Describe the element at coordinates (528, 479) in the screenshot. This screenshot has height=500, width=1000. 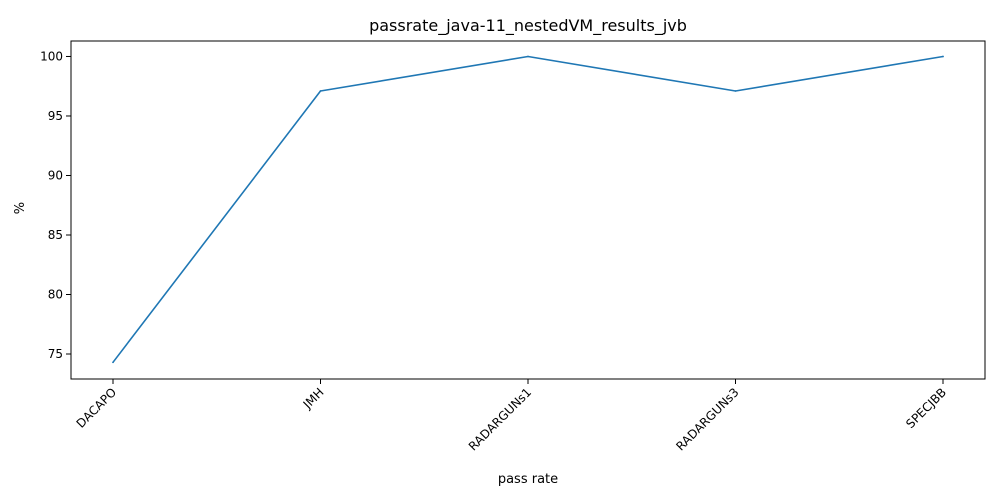
I see `x-axis-label: pass rate` at that location.